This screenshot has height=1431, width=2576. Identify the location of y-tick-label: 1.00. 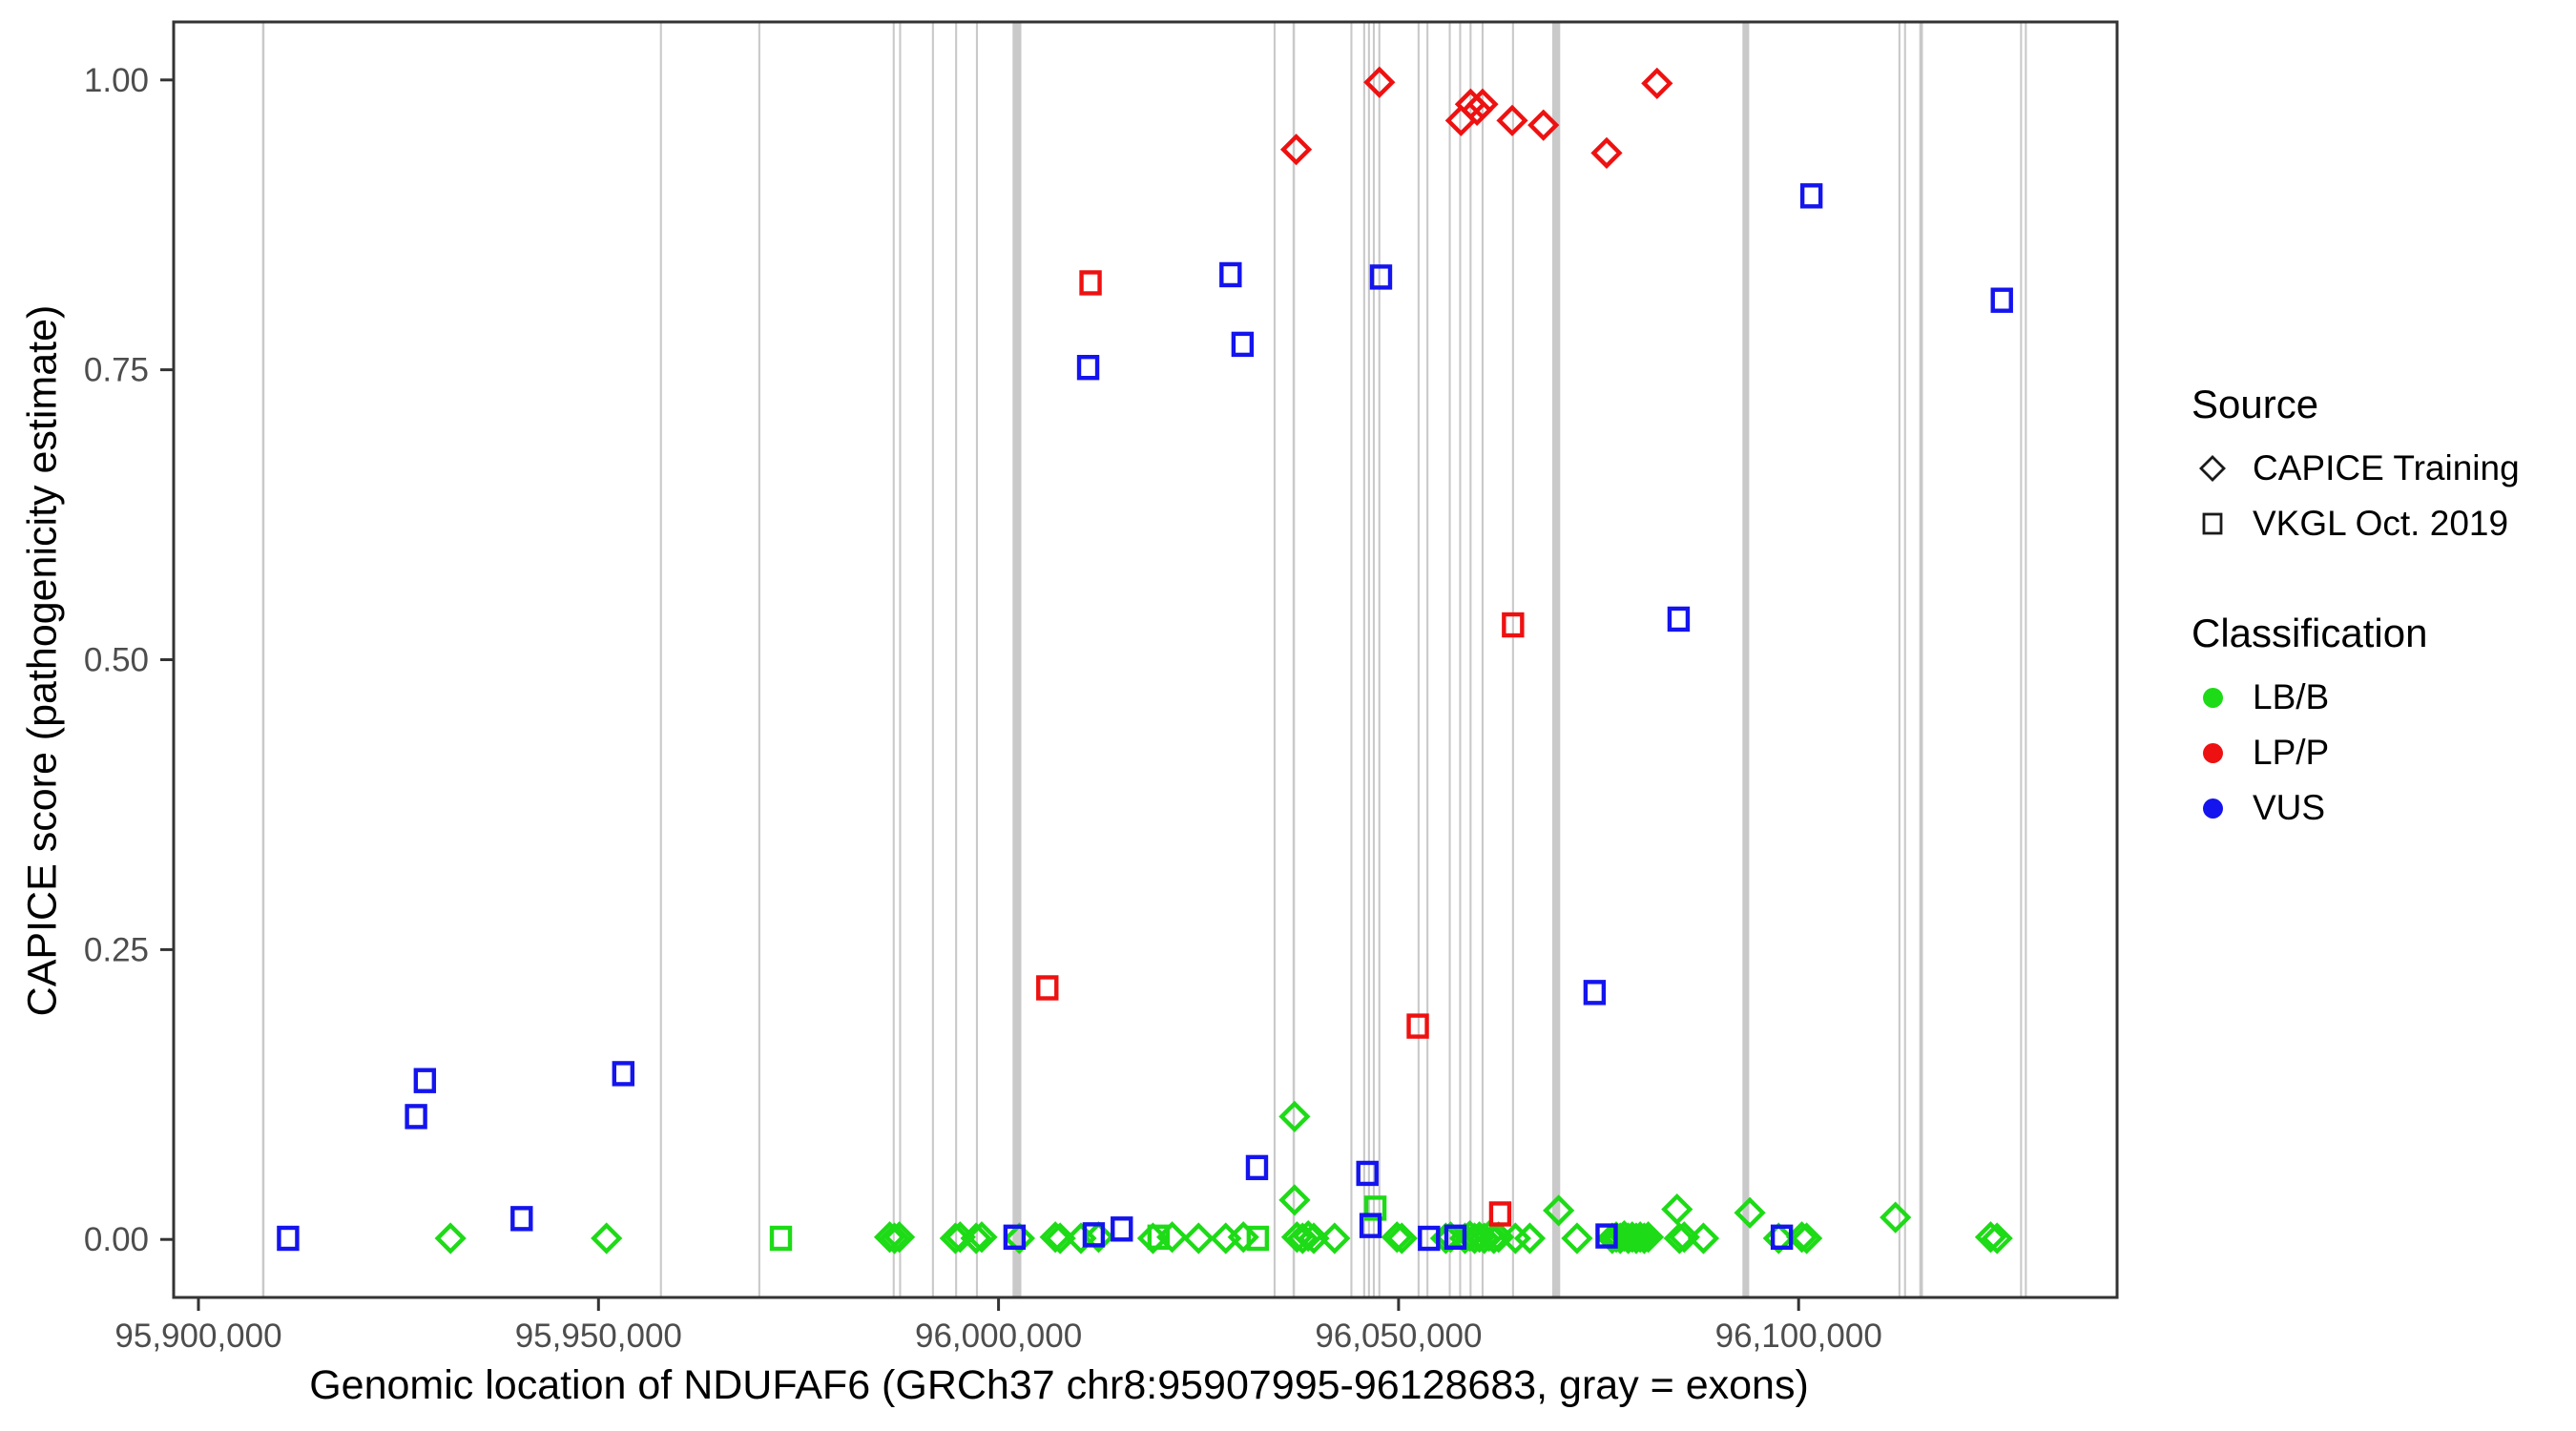
(116, 80).